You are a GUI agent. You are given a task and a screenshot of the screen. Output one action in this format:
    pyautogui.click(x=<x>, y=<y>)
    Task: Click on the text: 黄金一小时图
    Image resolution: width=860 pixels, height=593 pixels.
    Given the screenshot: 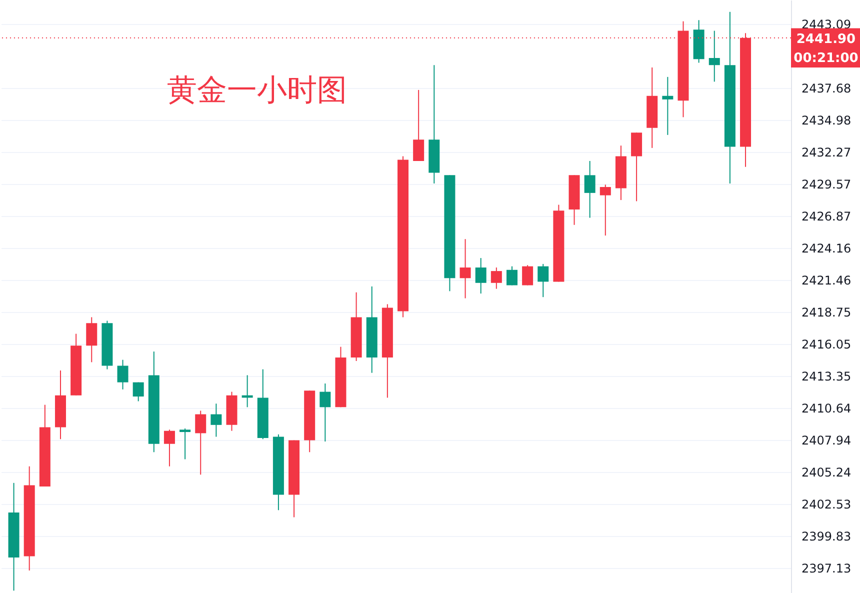 What is the action you would take?
    pyautogui.click(x=257, y=90)
    